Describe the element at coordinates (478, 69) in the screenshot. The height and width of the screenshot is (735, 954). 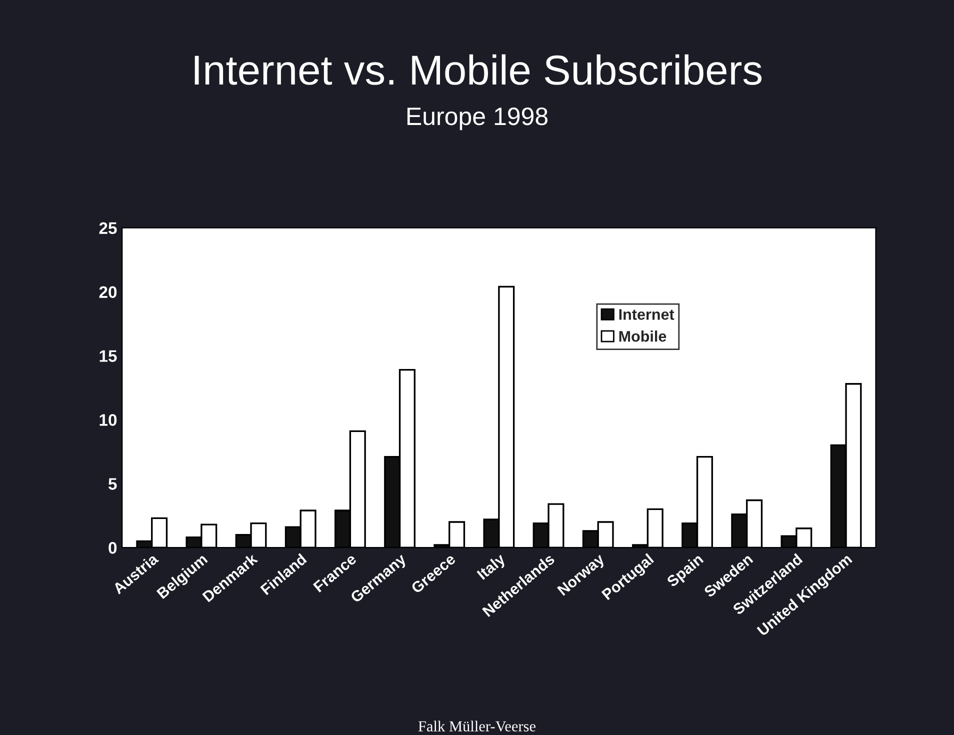
I see `chart-title: Internet vs. Mobile Subscribers` at that location.